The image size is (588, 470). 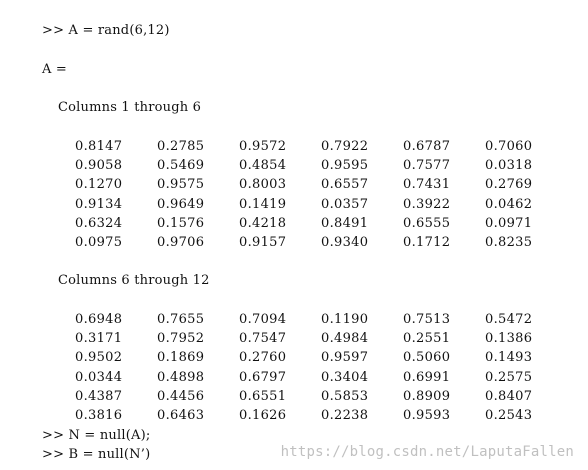 I want to click on matrix-cell: 0.1493, so click(x=509, y=358).